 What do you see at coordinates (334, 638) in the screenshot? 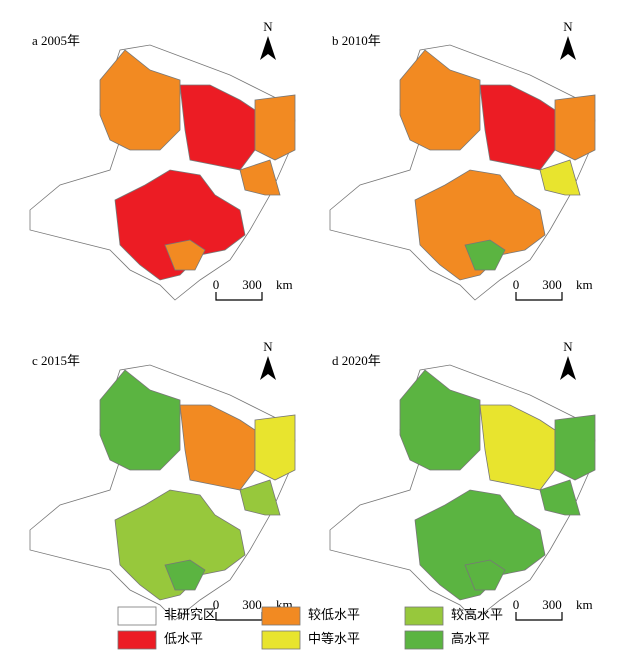
I see `legend-label: 中等水平` at bounding box center [334, 638].